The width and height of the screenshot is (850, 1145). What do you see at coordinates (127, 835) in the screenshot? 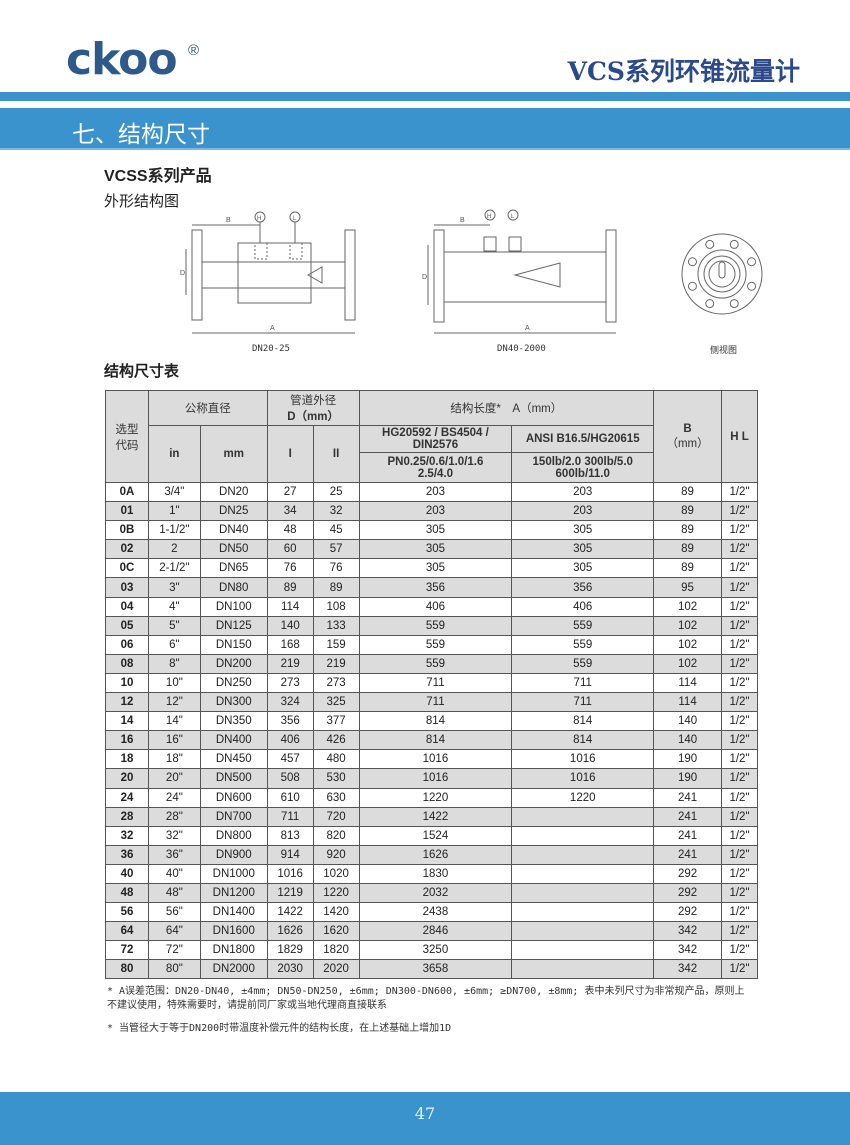
I see `table-cell: 32` at bounding box center [127, 835].